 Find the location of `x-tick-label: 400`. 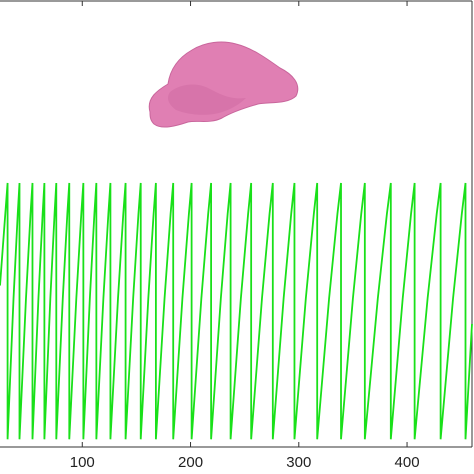

x-tick-label: 400 is located at coordinates (407, 462).